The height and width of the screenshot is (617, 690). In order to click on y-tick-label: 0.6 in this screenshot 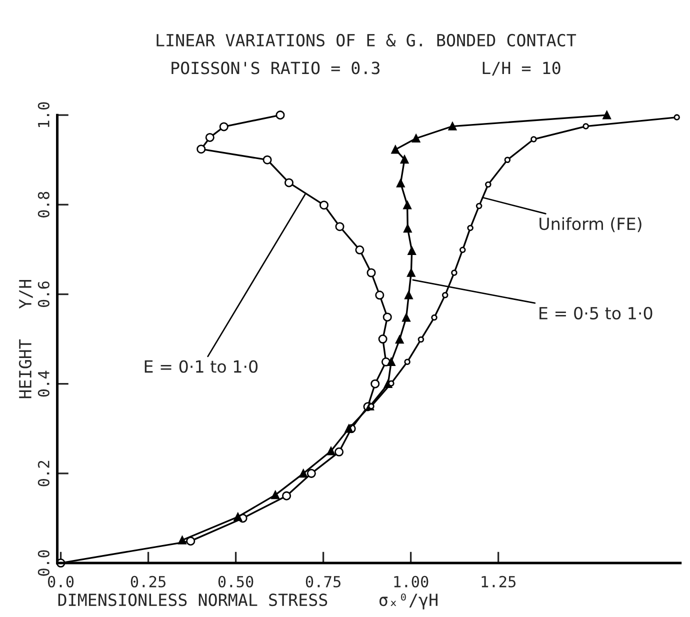, I will do `click(44, 294)`.